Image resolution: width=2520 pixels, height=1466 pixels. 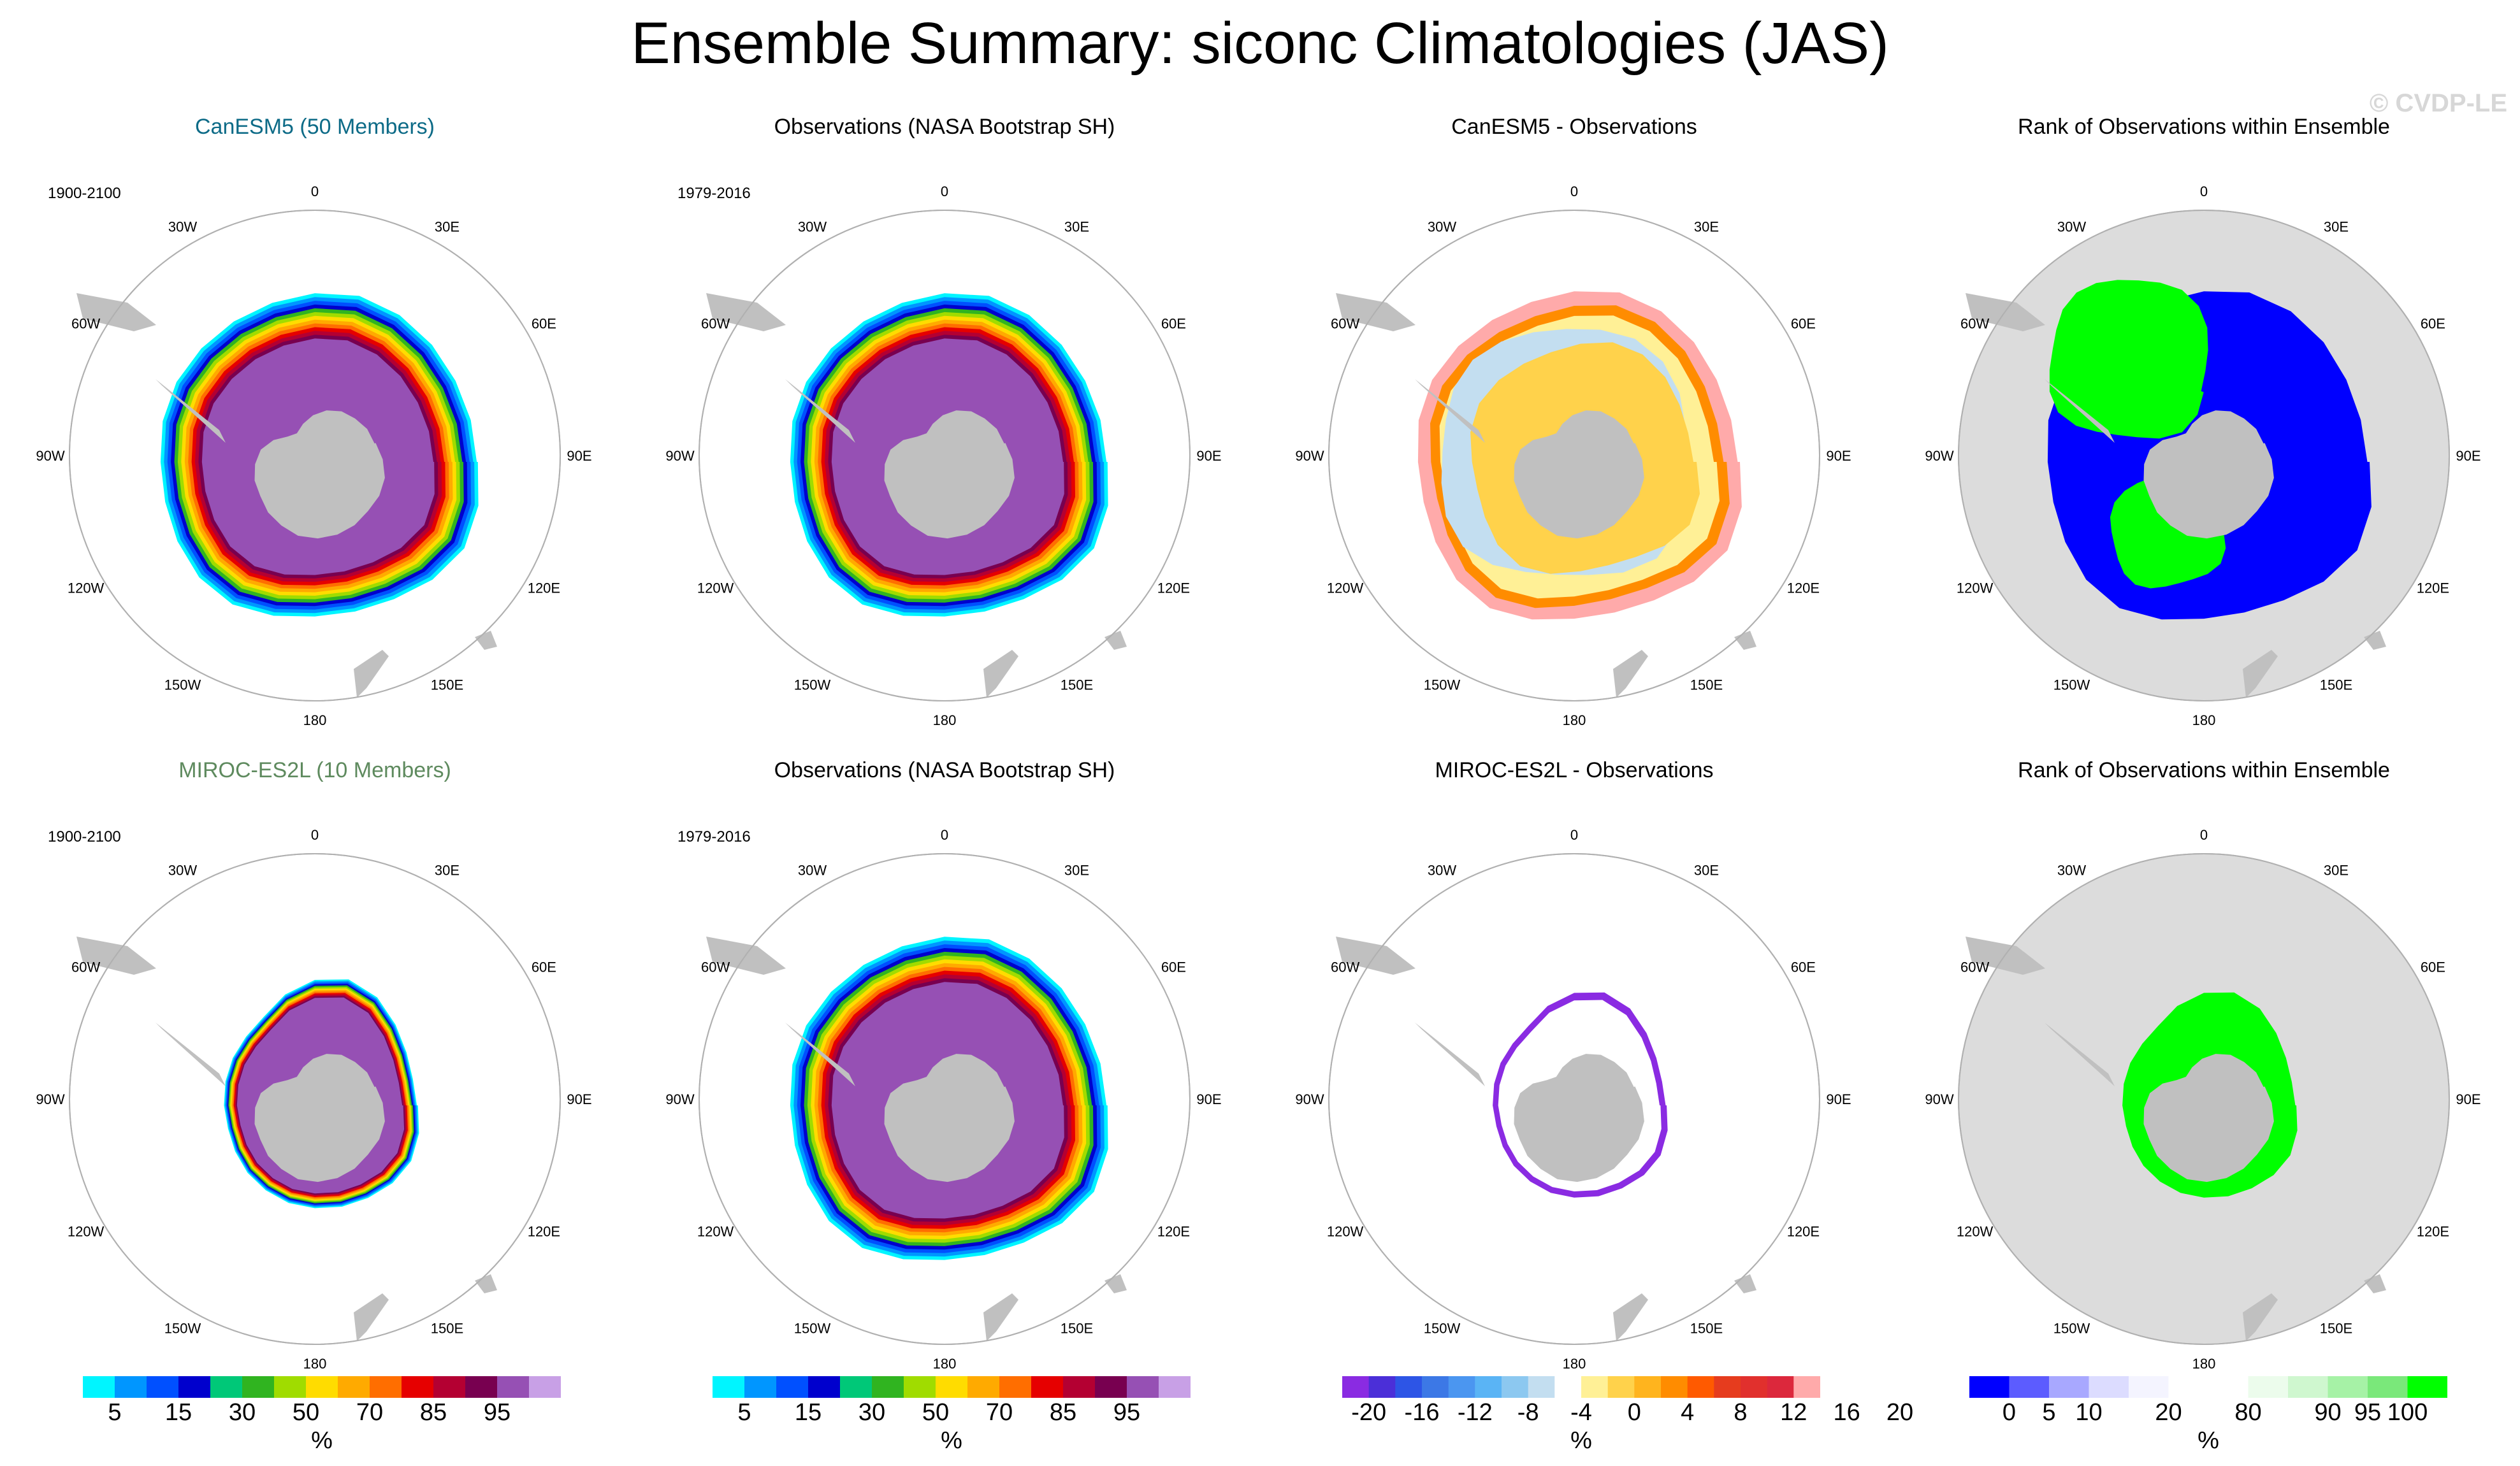 What do you see at coordinates (2204, 127) in the screenshot?
I see `panel-title: Rank of Observations within Ensemble` at bounding box center [2204, 127].